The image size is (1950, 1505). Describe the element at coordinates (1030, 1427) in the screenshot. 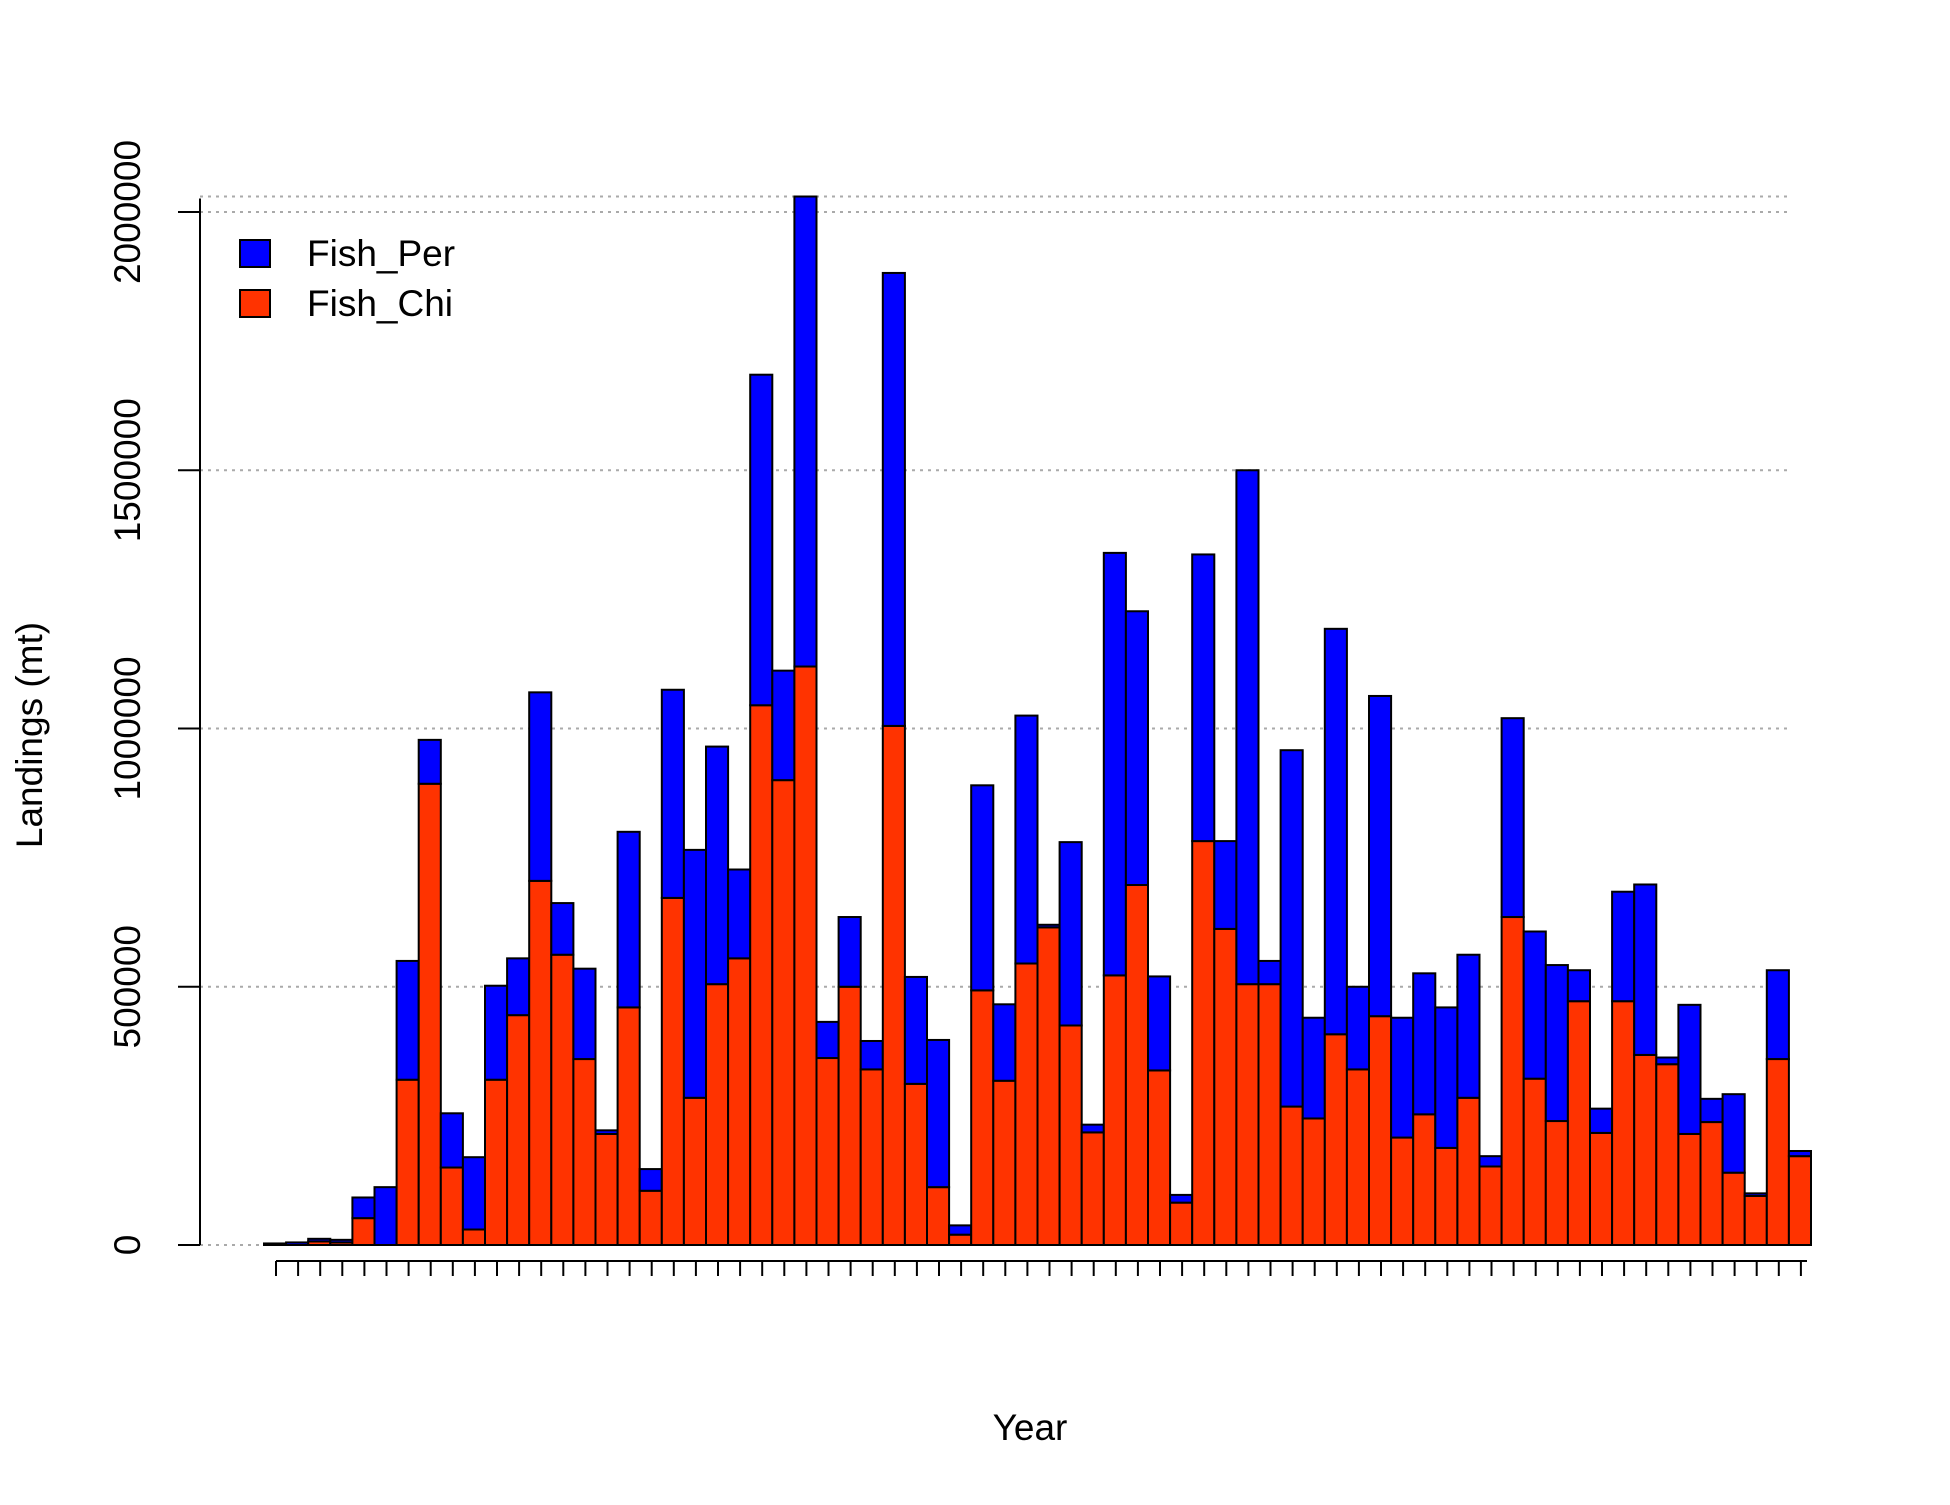

I see `x-axis-label: Year` at that location.